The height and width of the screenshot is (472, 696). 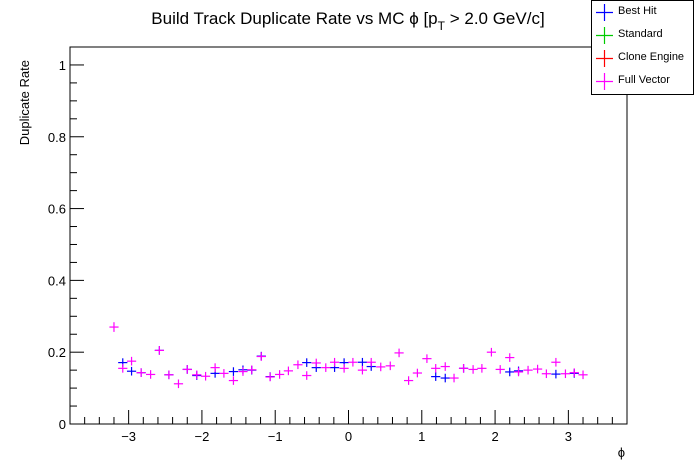 What do you see at coordinates (421, 436) in the screenshot?
I see `x-tick-label: 1` at bounding box center [421, 436].